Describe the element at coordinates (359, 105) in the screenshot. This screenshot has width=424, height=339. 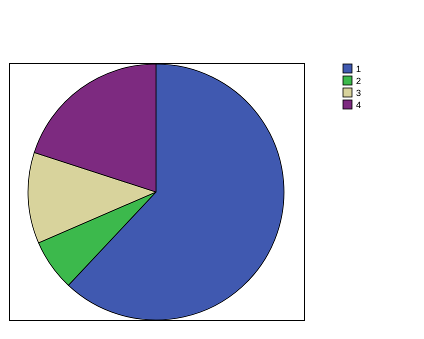
I see `legend-label: 4` at that location.